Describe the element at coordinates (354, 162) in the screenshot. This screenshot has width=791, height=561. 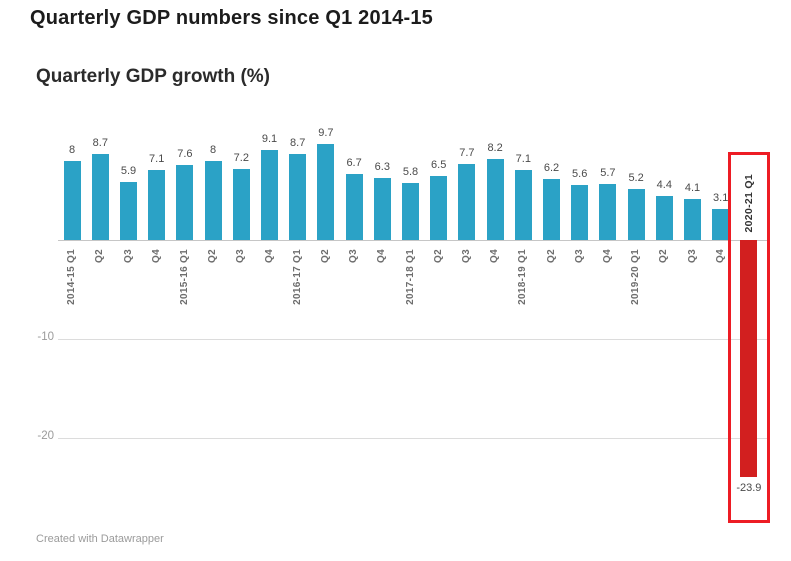
I see `value-label: 6.7` at that location.